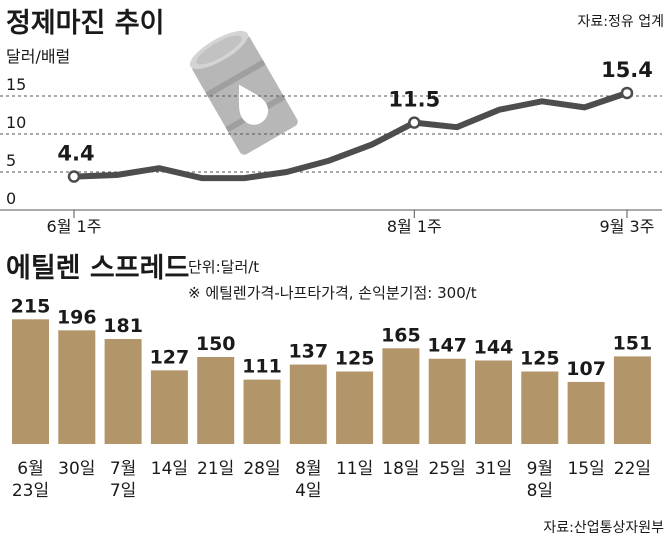  What do you see at coordinates (243, 92) in the screenshot?
I see `oil-barrel-icon` at bounding box center [243, 92].